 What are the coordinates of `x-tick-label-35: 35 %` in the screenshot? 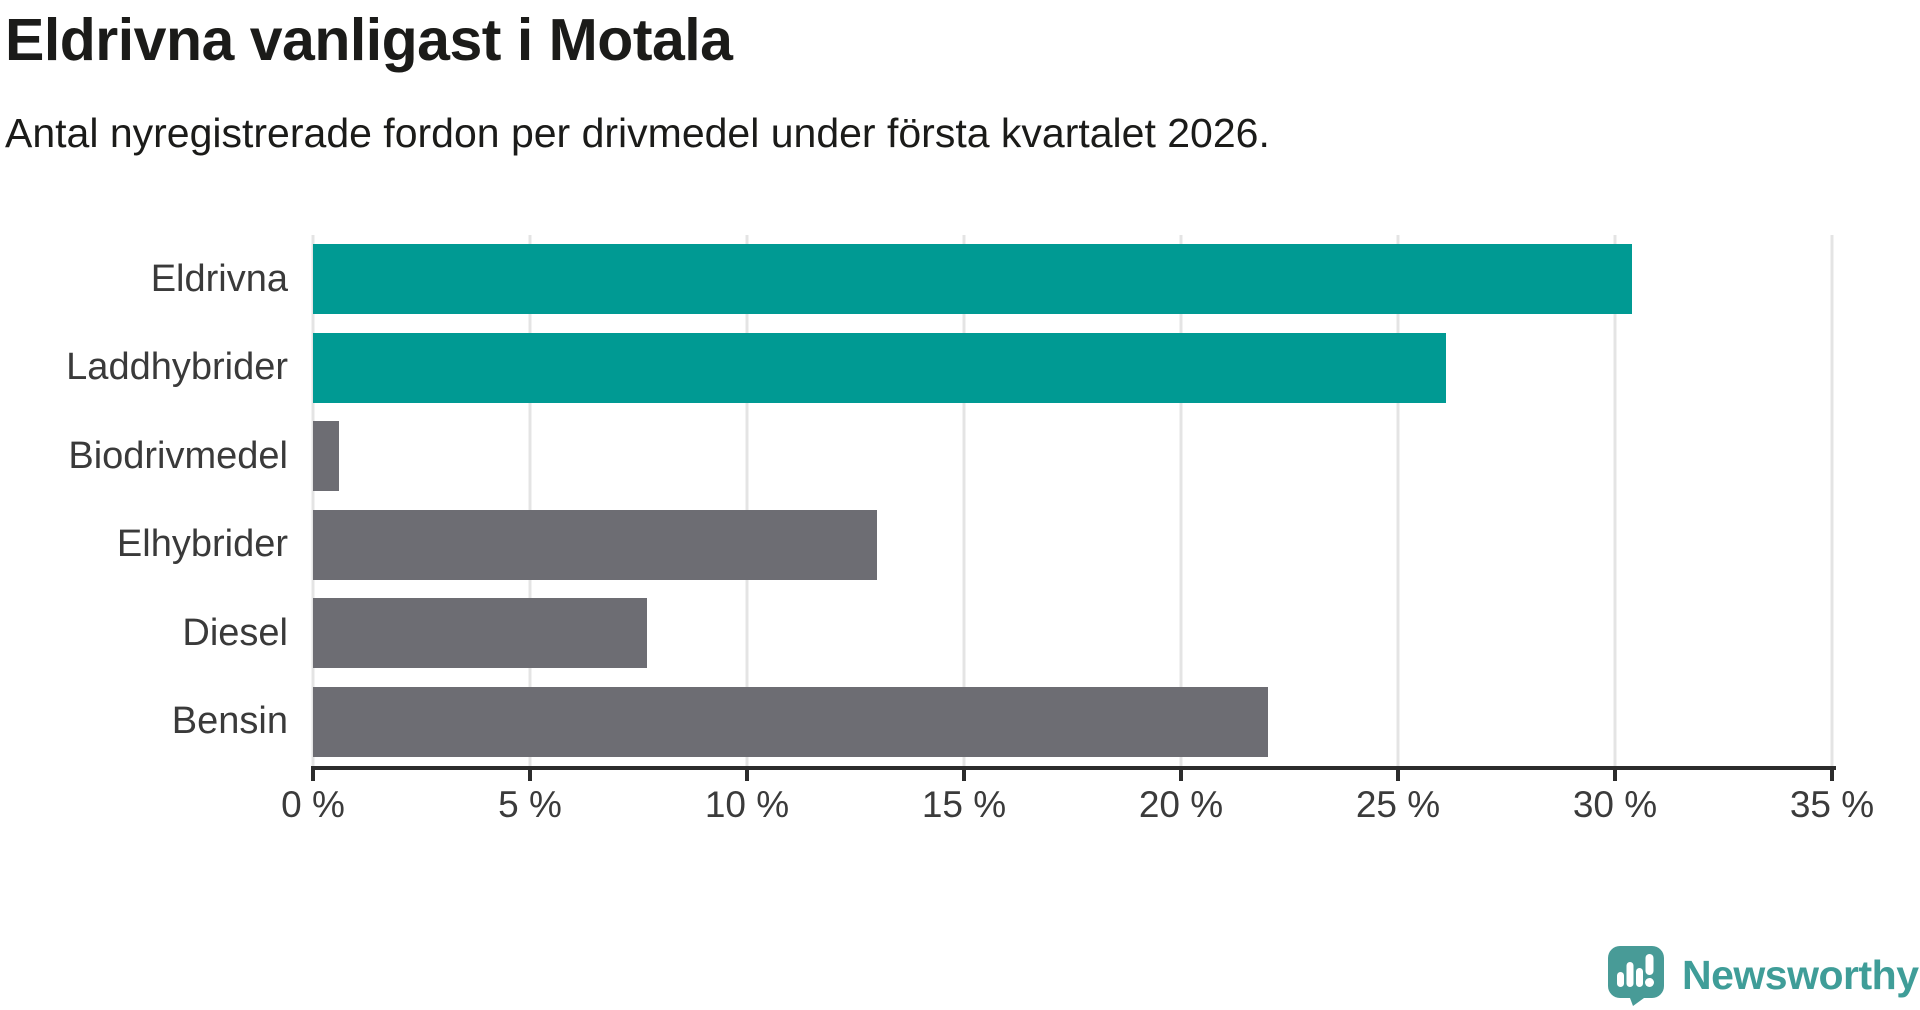 It's located at (1832, 804).